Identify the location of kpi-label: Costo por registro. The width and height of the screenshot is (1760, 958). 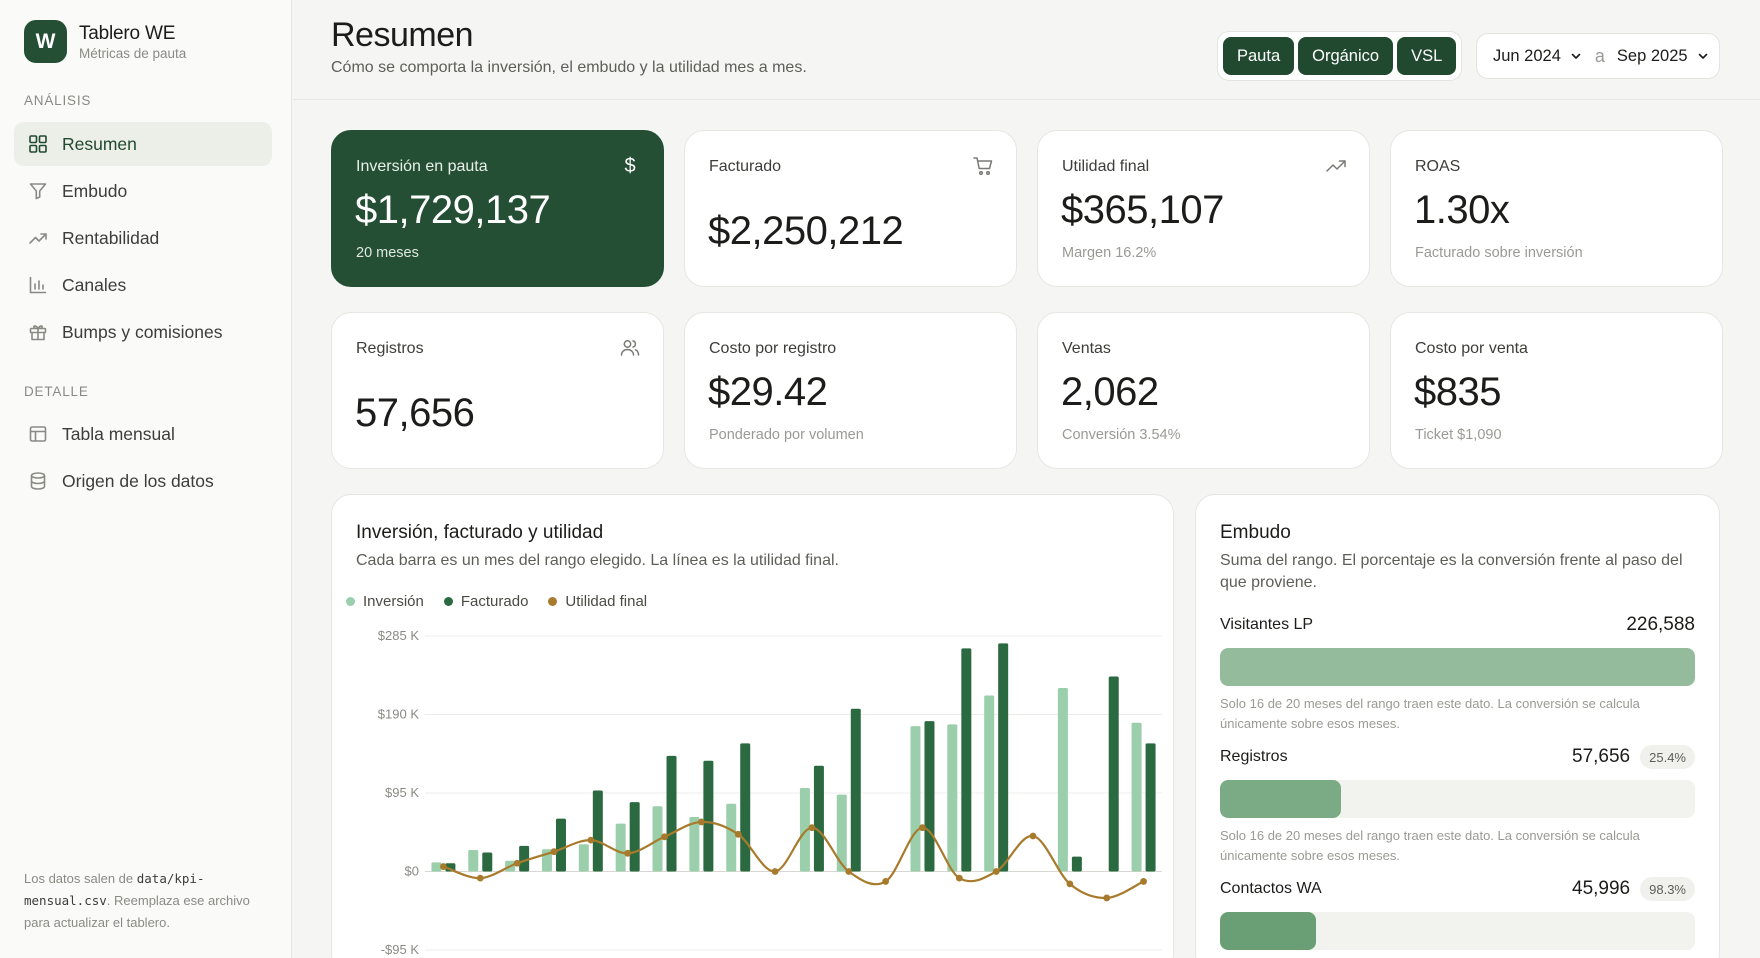
(773, 348).